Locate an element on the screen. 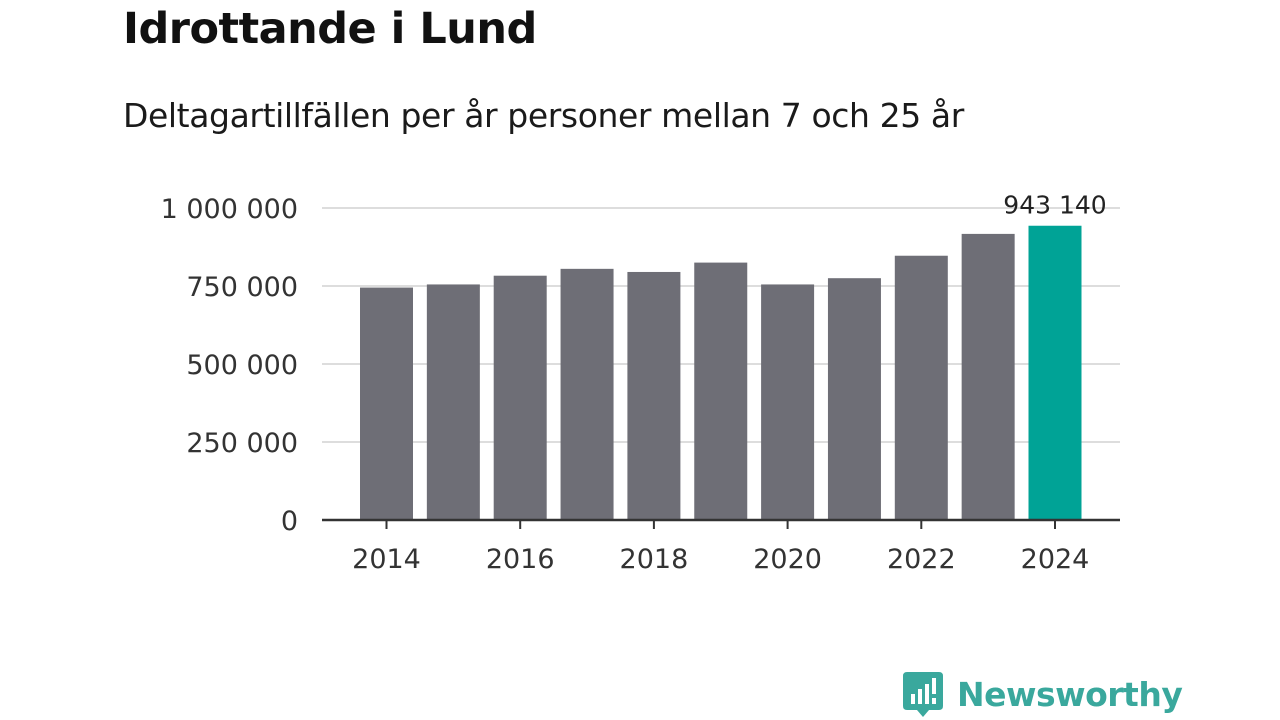 This screenshot has height=720, width=1280. y-tick-label: 1 000 000 is located at coordinates (229, 209).